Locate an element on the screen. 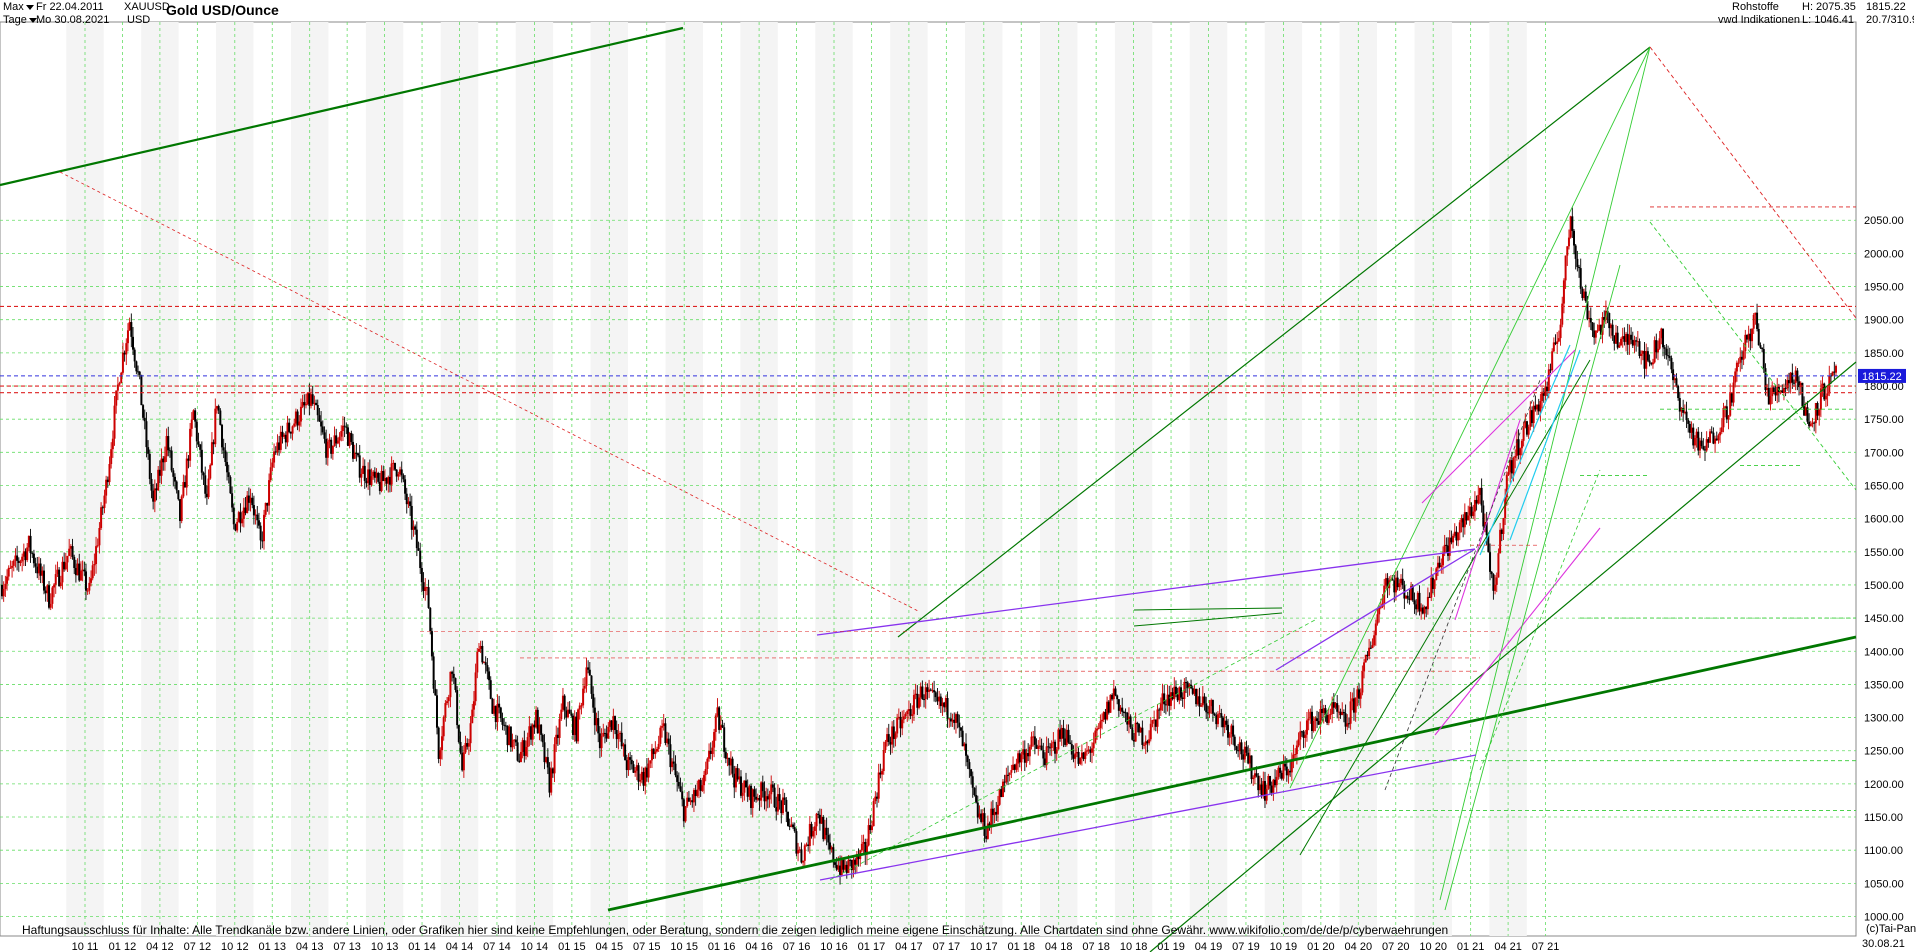 The image size is (1916, 952). trendline-mid is located at coordinates (1445, 607).